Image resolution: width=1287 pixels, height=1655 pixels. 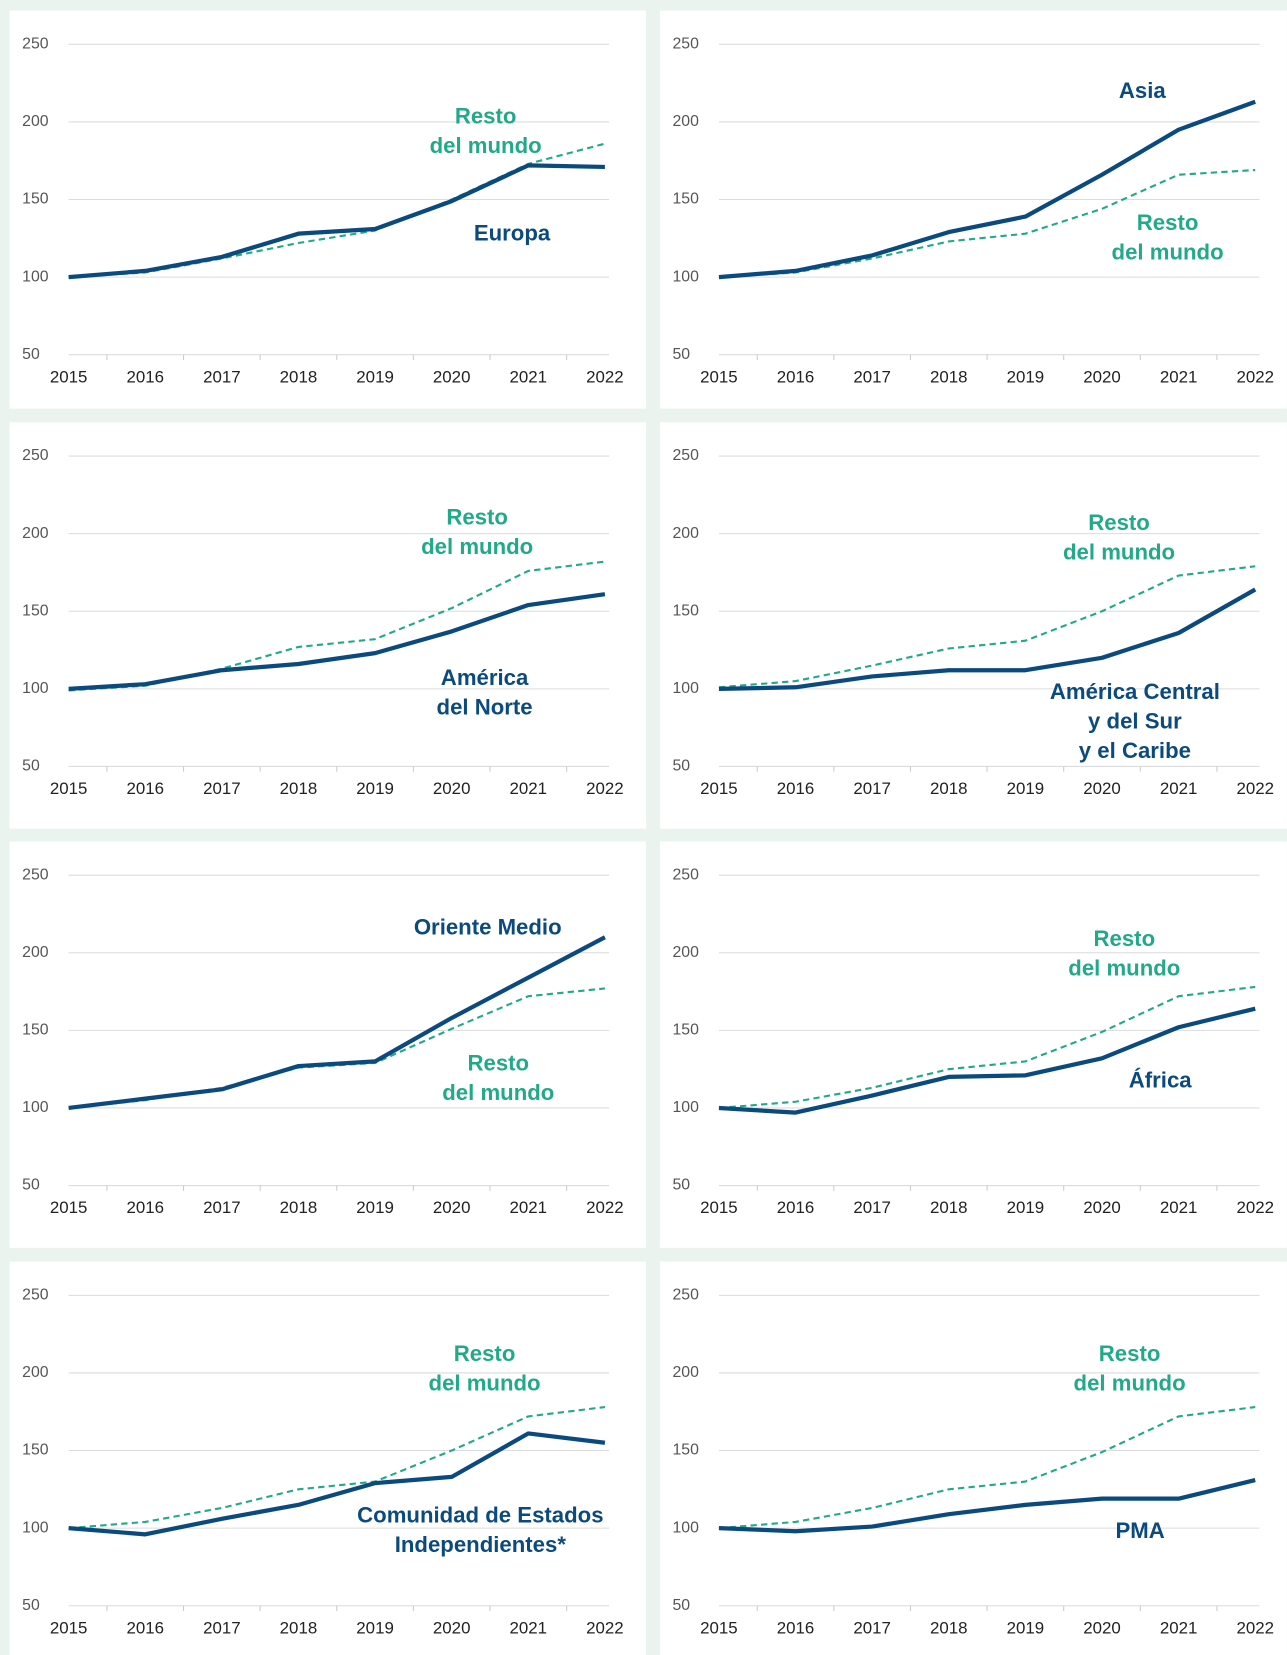 What do you see at coordinates (1160, 1080) in the screenshot?
I see `series-label: África` at bounding box center [1160, 1080].